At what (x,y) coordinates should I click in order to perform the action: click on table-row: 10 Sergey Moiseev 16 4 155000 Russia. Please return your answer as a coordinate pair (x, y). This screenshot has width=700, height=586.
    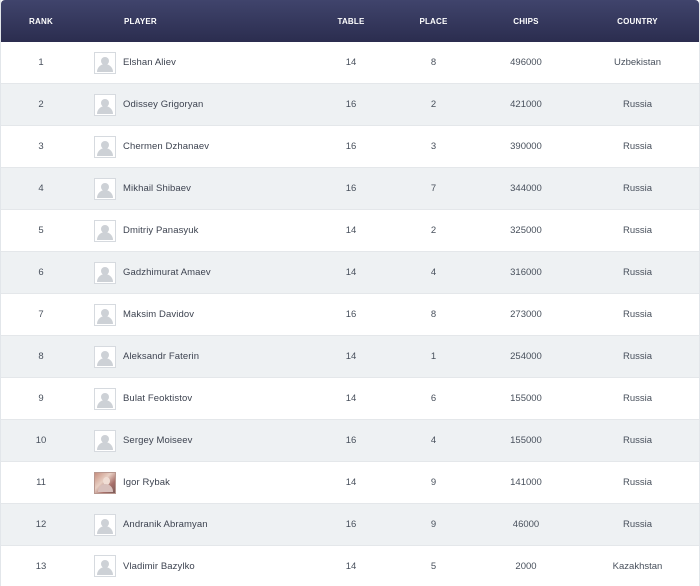
    Looking at the image, I should click on (350, 441).